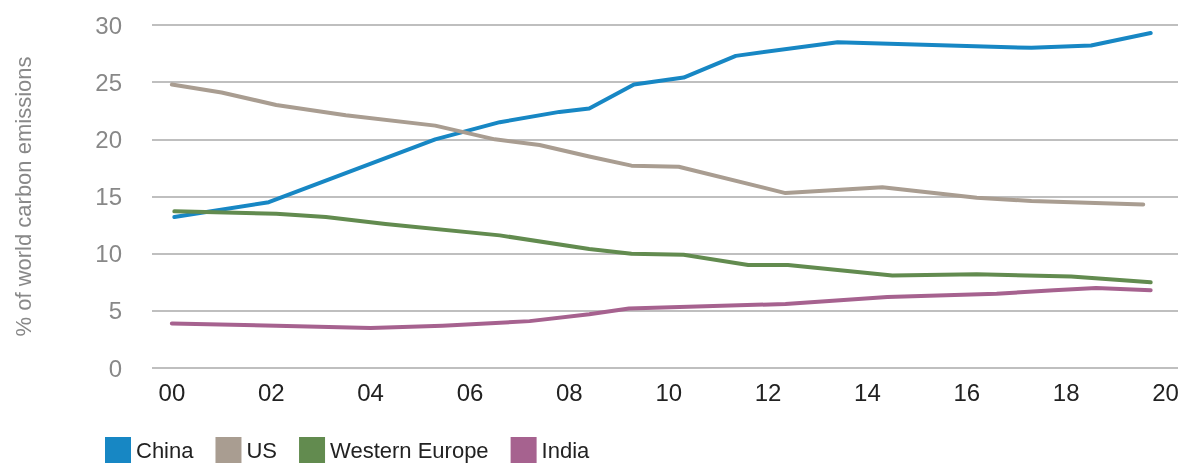 This screenshot has width=1192, height=470. Describe the element at coordinates (23, 196) in the screenshot. I see `y-axis-title: % of world carbon emissions` at that location.